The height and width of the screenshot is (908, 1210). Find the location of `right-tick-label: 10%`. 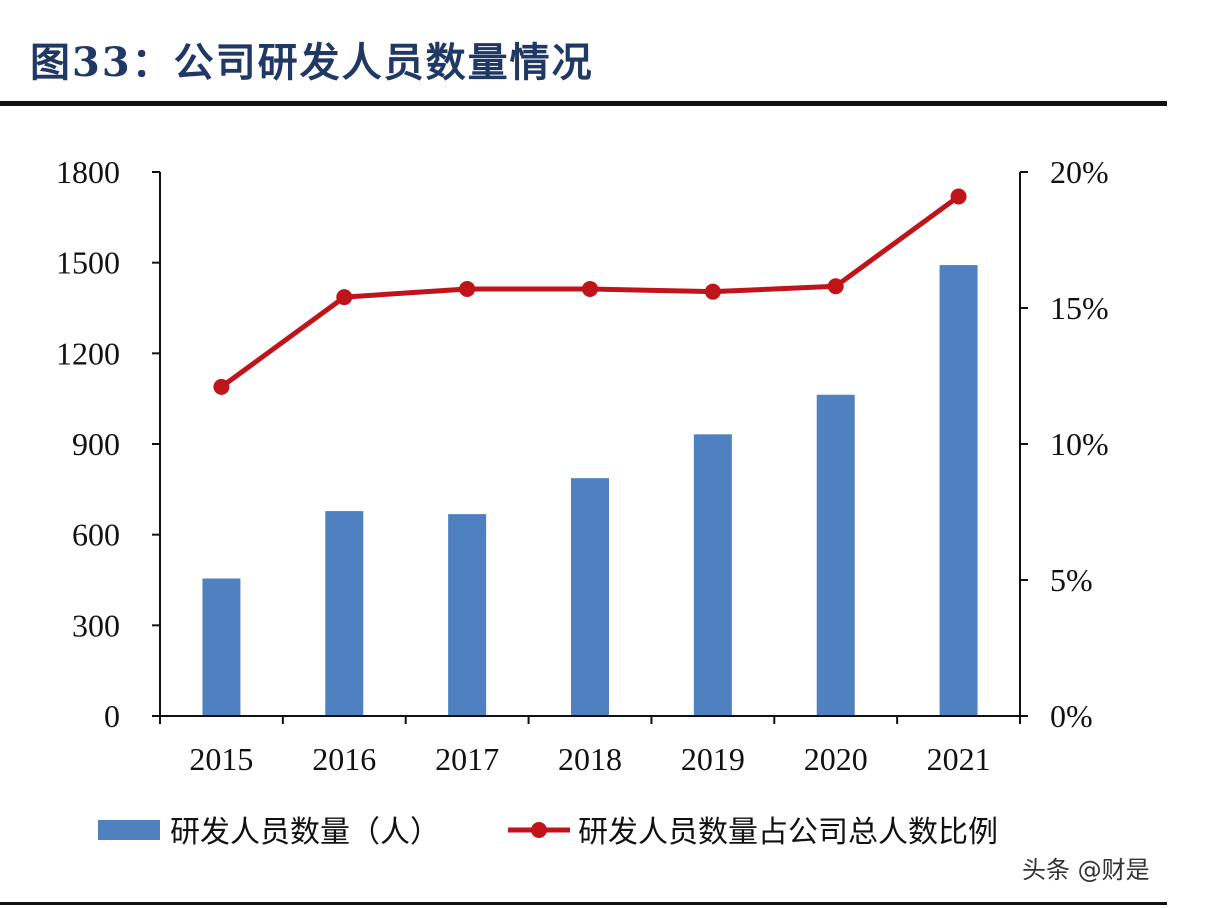

right-tick-label: 10% is located at coordinates (1079, 444).